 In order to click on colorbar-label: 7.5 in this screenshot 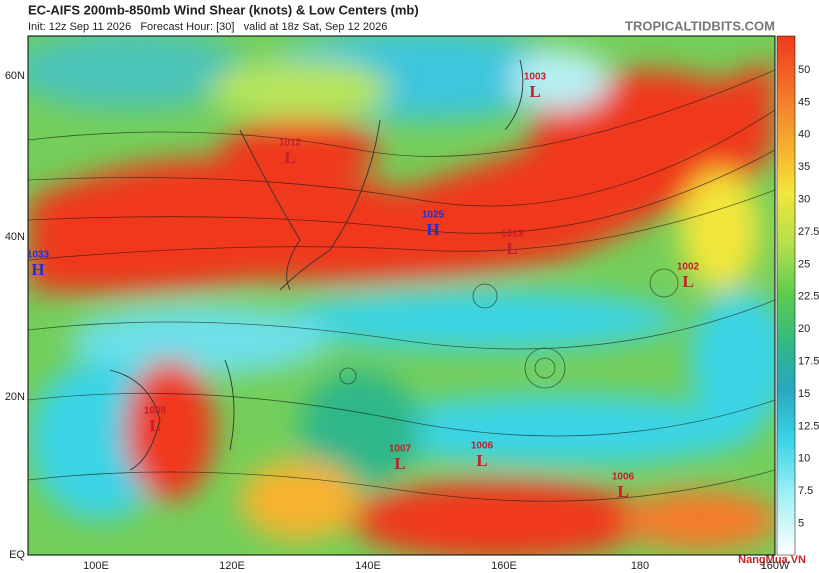, I will do `click(805, 491)`.